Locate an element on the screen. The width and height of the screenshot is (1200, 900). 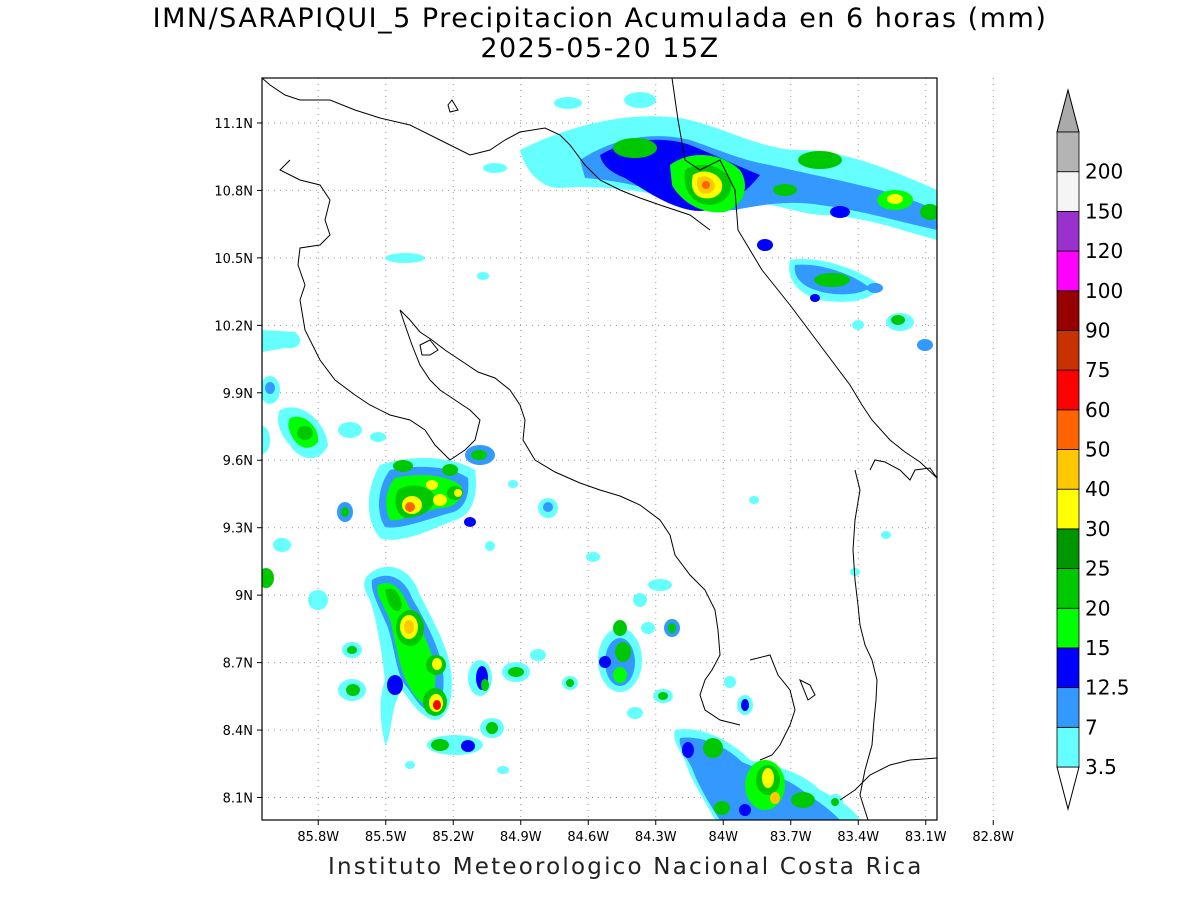
colorbar-label: 12.5 is located at coordinates (1107, 688).